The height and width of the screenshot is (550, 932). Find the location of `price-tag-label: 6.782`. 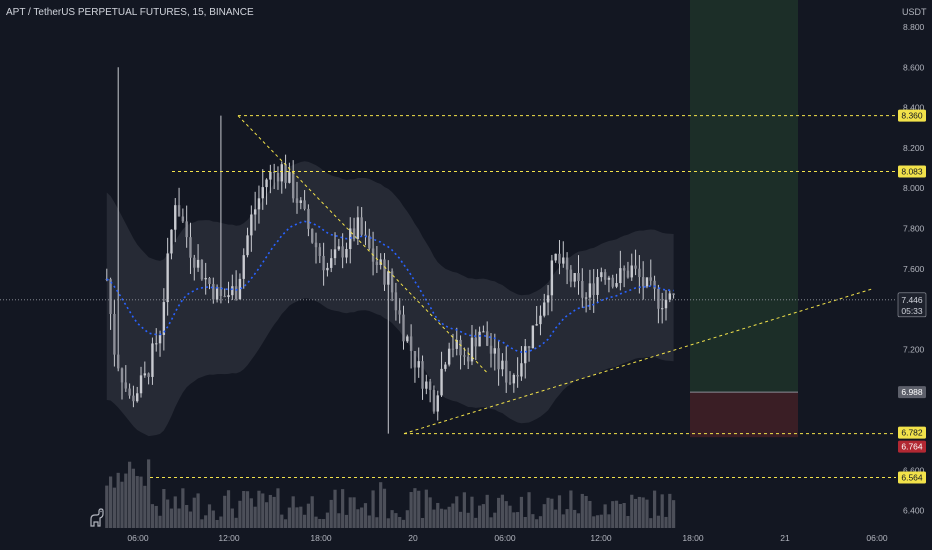

price-tag-label: 6.782 is located at coordinates (912, 433).